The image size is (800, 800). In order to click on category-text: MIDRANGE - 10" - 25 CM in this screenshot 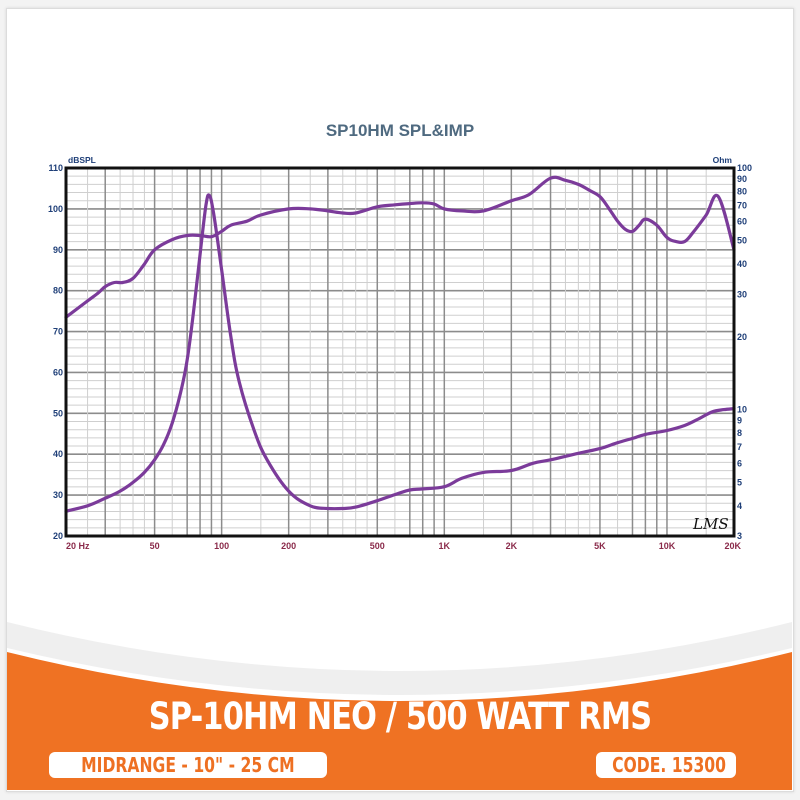, I will do `click(188, 765)`.